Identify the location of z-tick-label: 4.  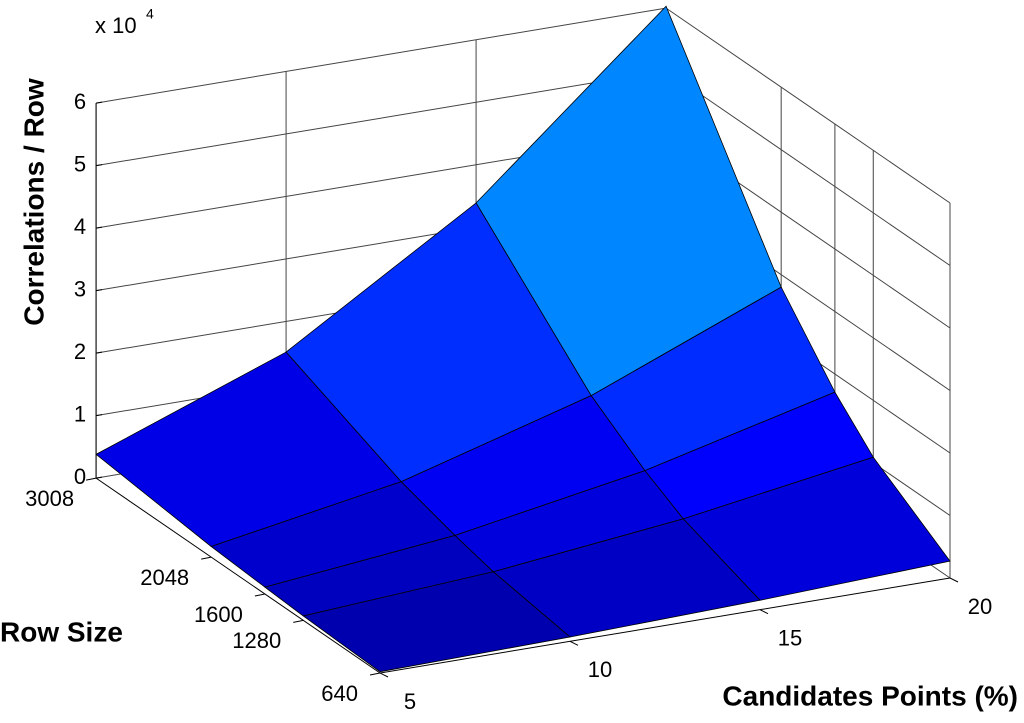
(80, 226).